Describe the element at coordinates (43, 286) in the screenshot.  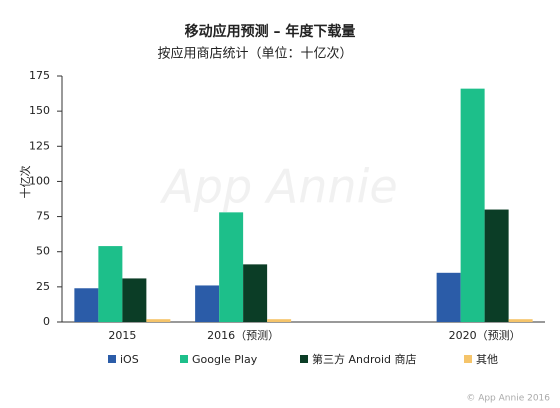
I see `y-tick-label: 25` at that location.